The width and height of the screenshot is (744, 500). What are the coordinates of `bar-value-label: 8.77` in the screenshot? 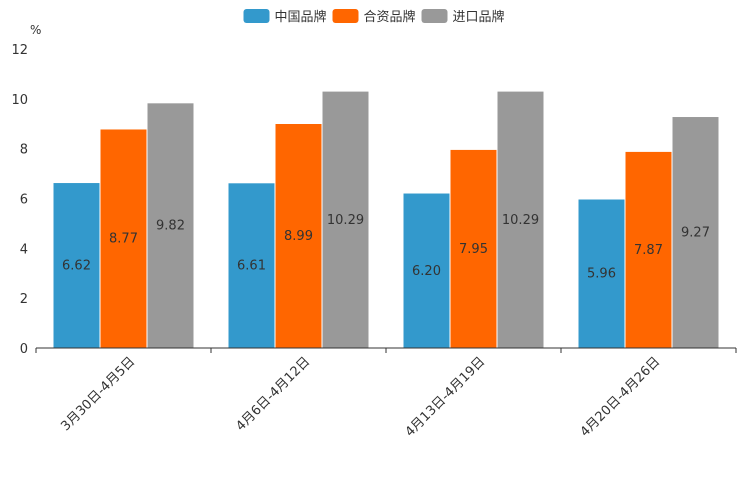 It's located at (123, 239).